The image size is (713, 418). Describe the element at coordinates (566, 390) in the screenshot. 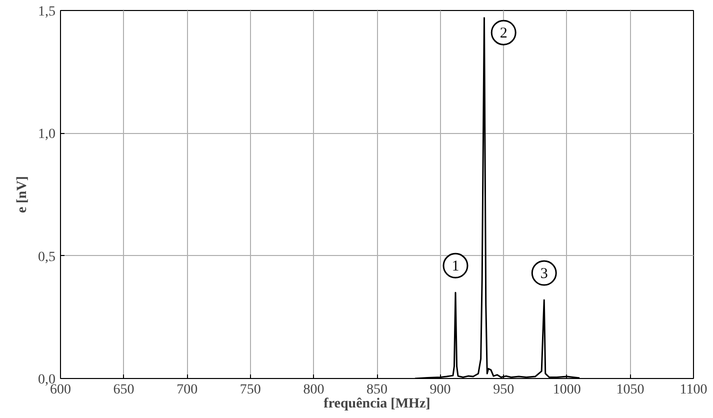

I see `x-tick-label: 1000` at that location.